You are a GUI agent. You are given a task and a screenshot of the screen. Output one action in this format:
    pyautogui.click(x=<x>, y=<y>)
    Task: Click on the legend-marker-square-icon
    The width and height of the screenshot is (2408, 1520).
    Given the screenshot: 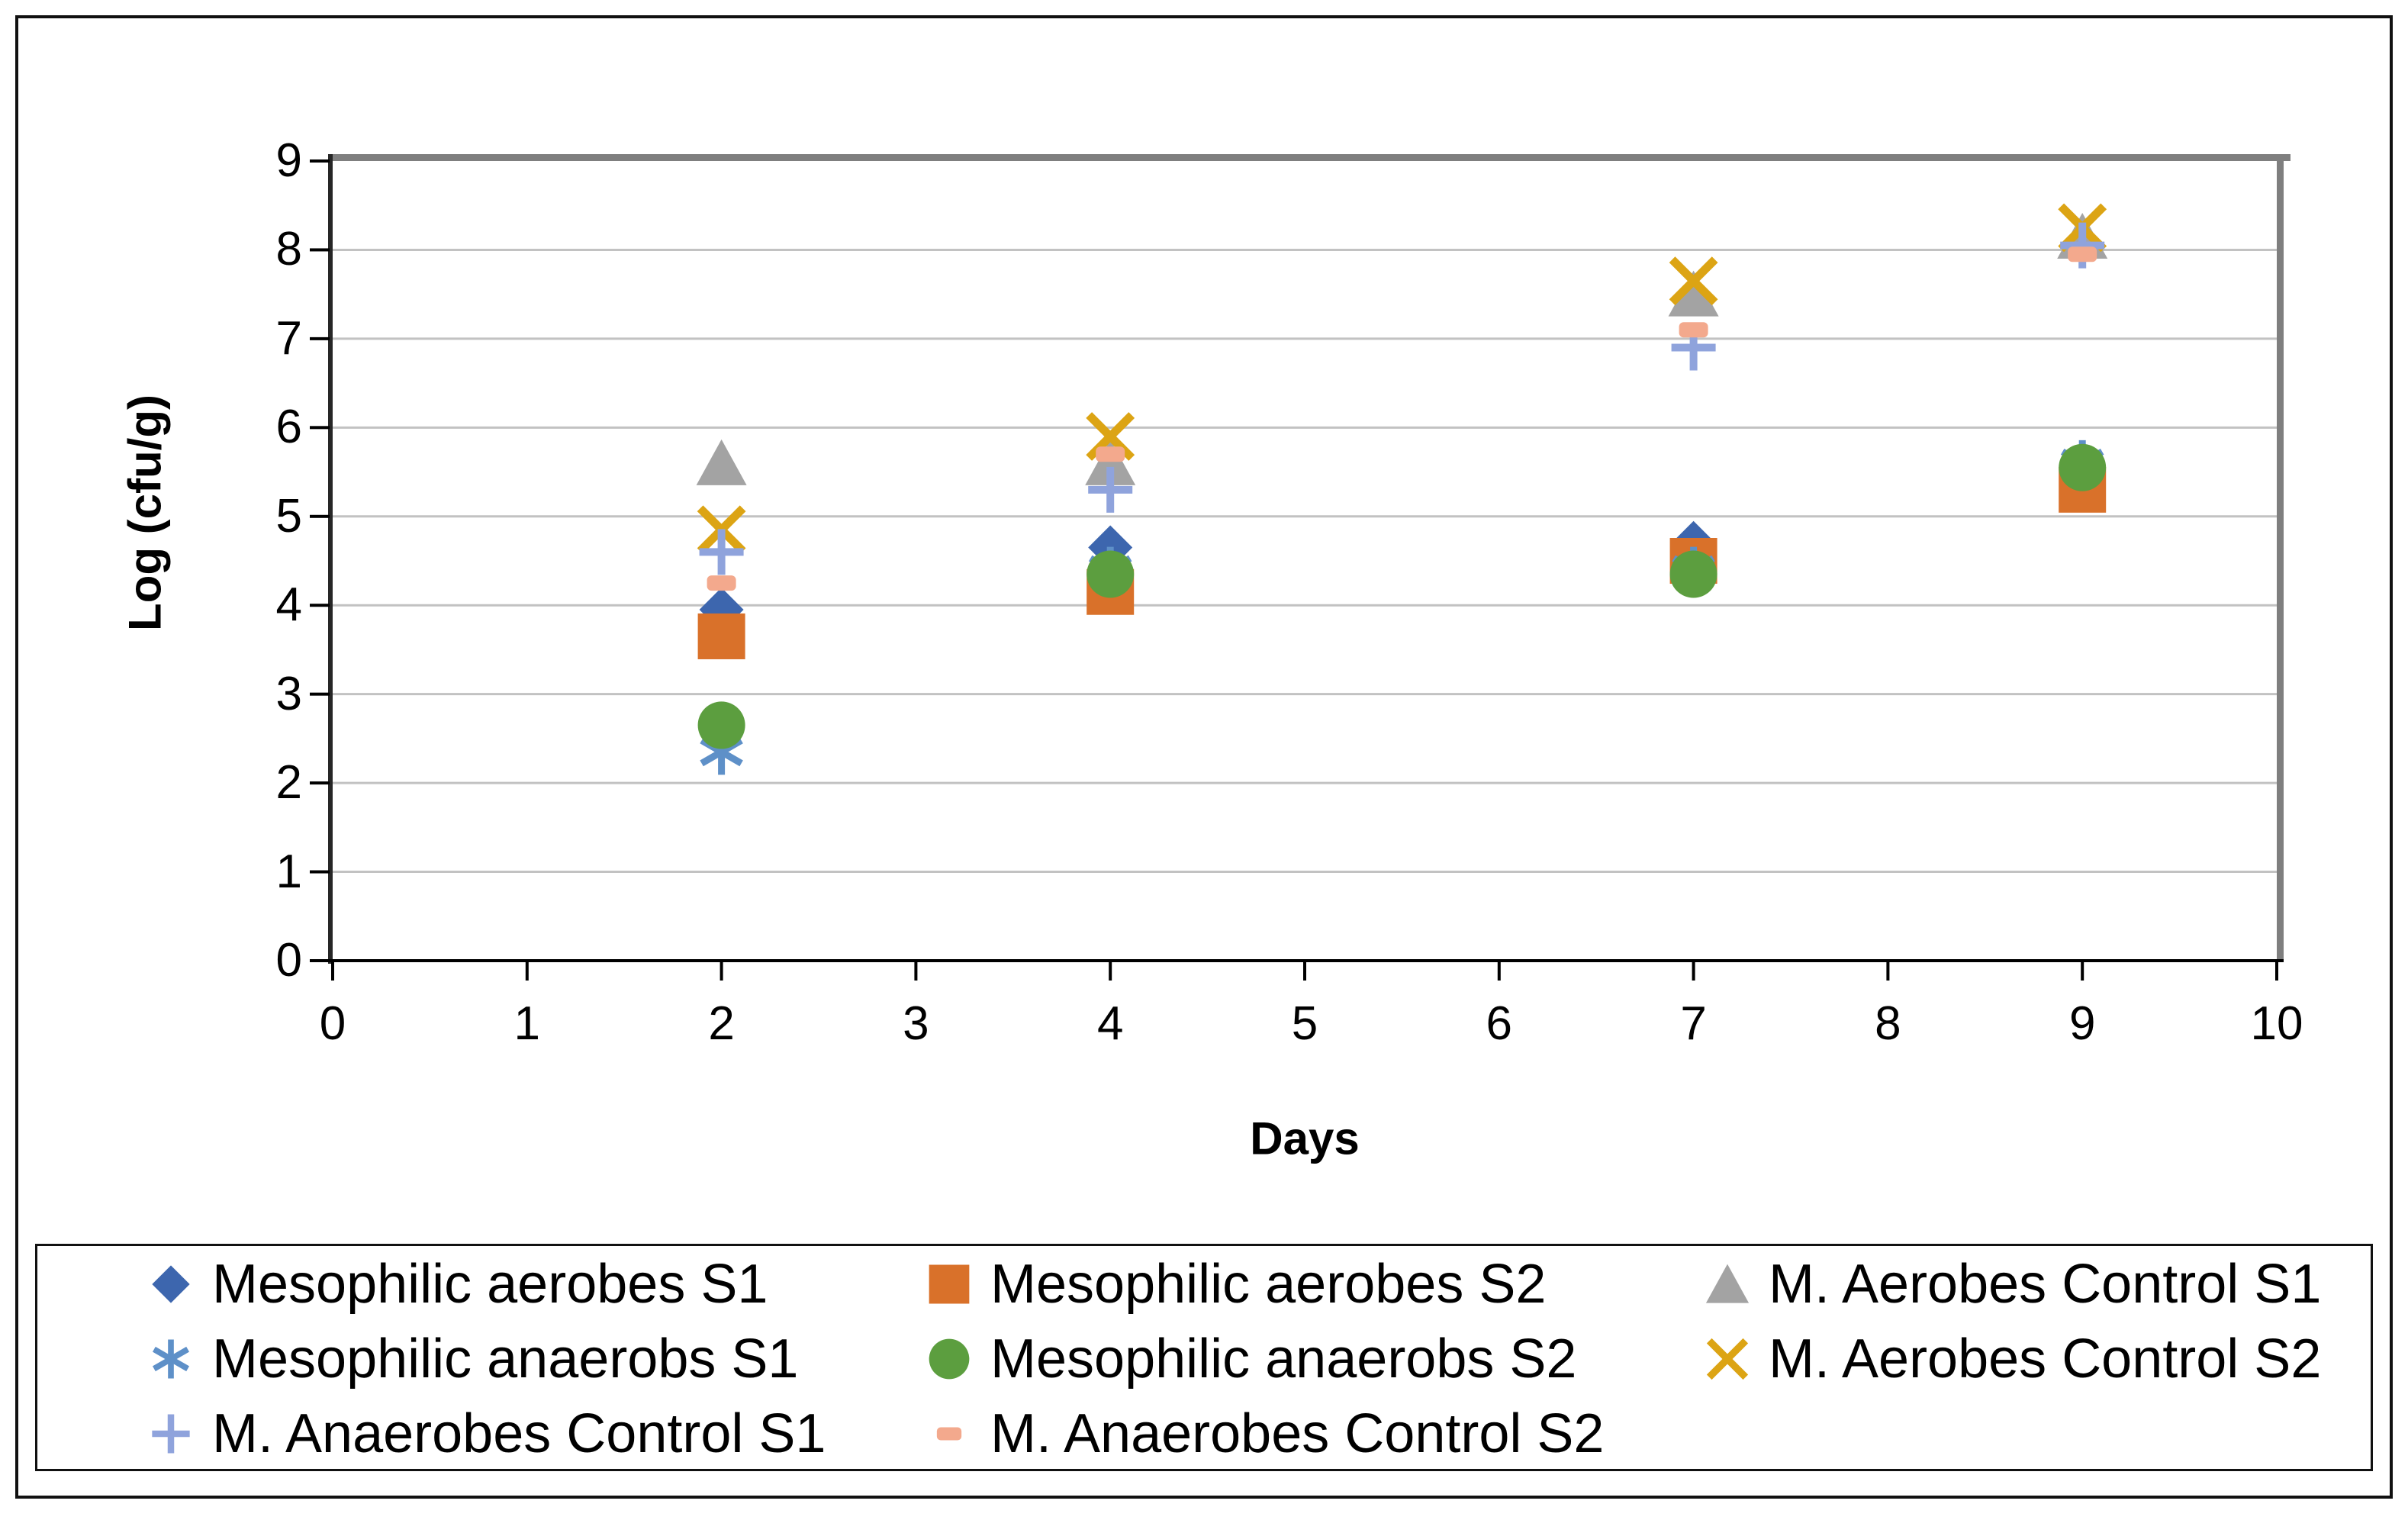 What is the action you would take?
    pyautogui.click(x=950, y=1284)
    